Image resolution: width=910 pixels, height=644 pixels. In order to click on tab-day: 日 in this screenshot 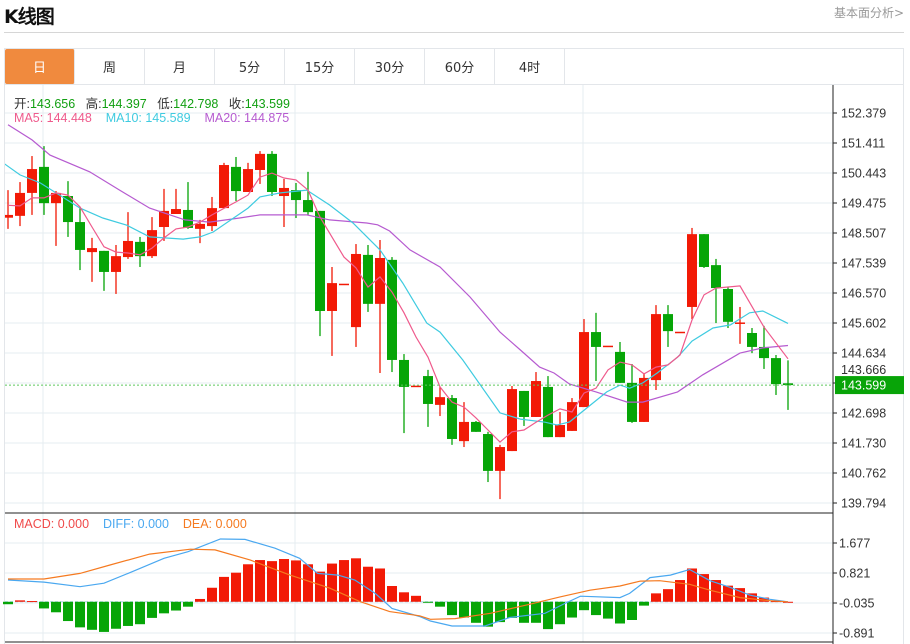, I will do `click(40, 66)`.